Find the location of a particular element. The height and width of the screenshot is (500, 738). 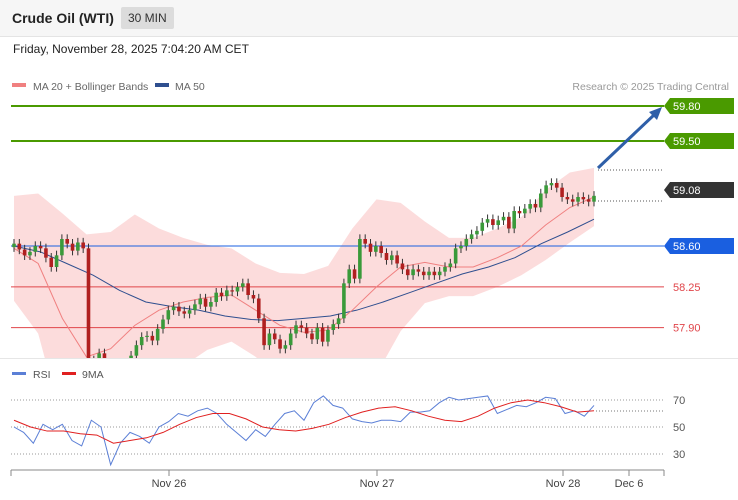

rsi-ma-legend-label: 9MA is located at coordinates (93, 375).